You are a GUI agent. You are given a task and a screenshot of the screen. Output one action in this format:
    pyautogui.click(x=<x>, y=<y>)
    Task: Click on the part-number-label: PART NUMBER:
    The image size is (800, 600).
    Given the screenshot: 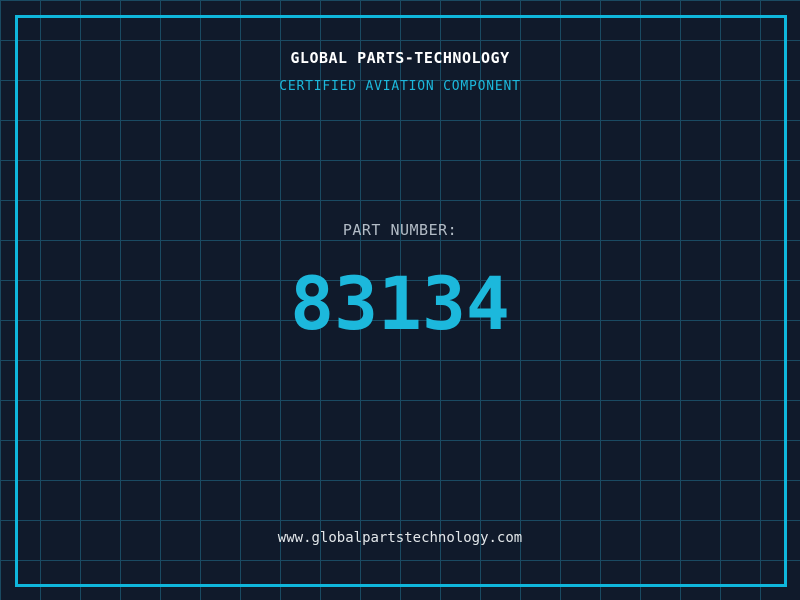 What is the action you would take?
    pyautogui.click(x=400, y=230)
    